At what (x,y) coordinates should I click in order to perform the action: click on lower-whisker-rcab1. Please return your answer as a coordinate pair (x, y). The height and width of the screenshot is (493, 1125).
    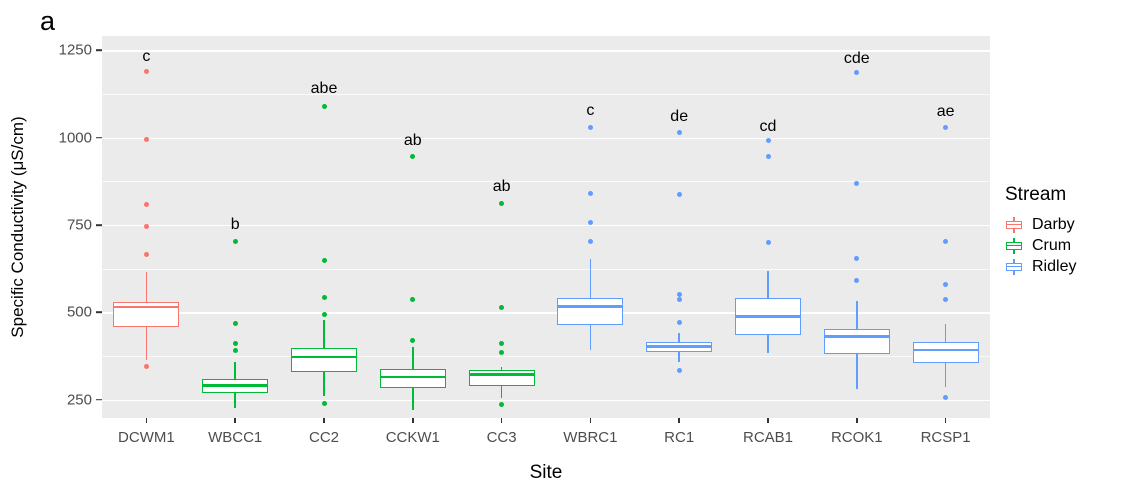
    Looking at the image, I should click on (768, 344).